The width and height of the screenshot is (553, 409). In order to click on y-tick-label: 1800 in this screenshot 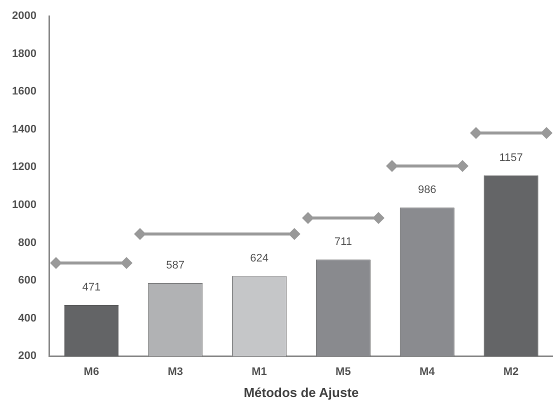, I will do `click(24, 54)`.